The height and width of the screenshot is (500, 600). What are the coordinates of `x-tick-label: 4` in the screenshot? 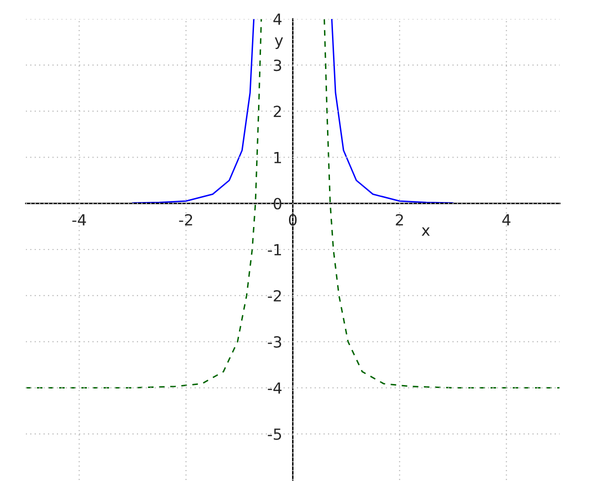 It's located at (506, 220).